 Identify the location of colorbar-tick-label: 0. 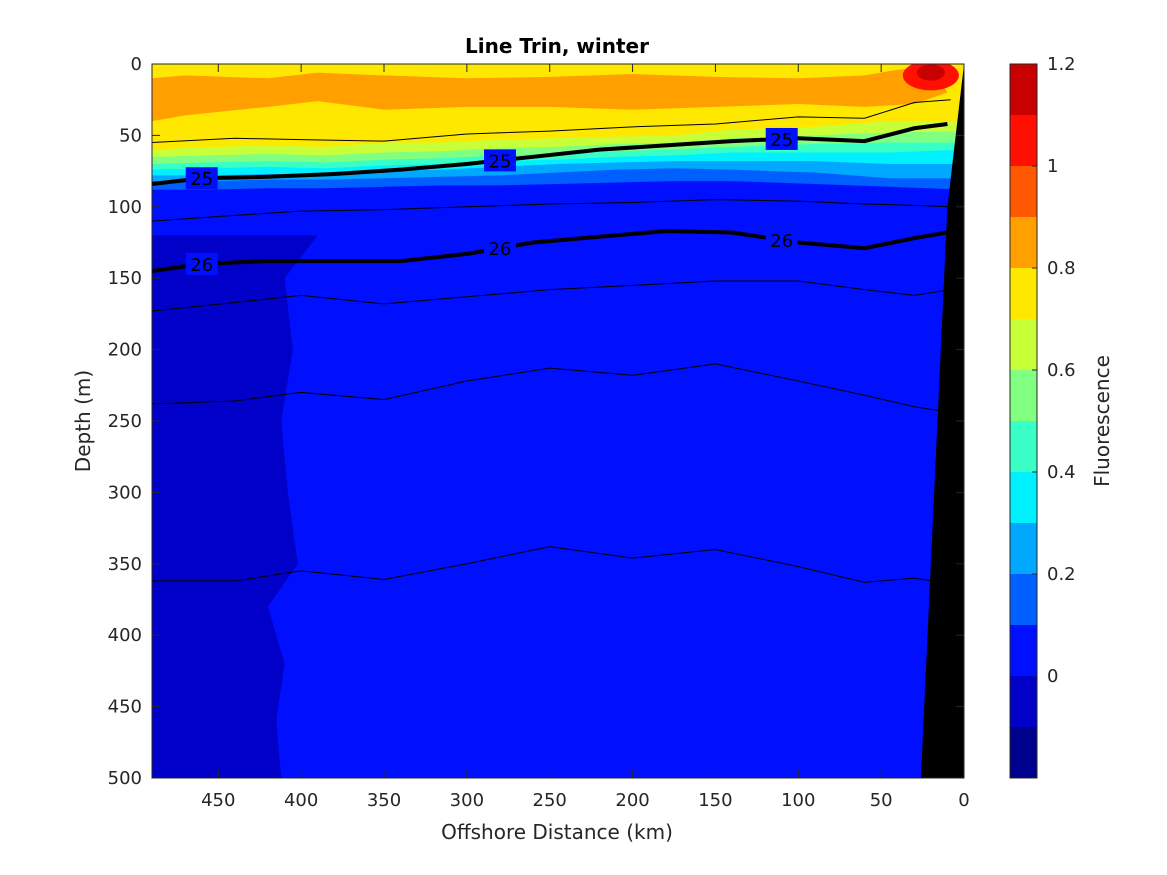
(1052, 676).